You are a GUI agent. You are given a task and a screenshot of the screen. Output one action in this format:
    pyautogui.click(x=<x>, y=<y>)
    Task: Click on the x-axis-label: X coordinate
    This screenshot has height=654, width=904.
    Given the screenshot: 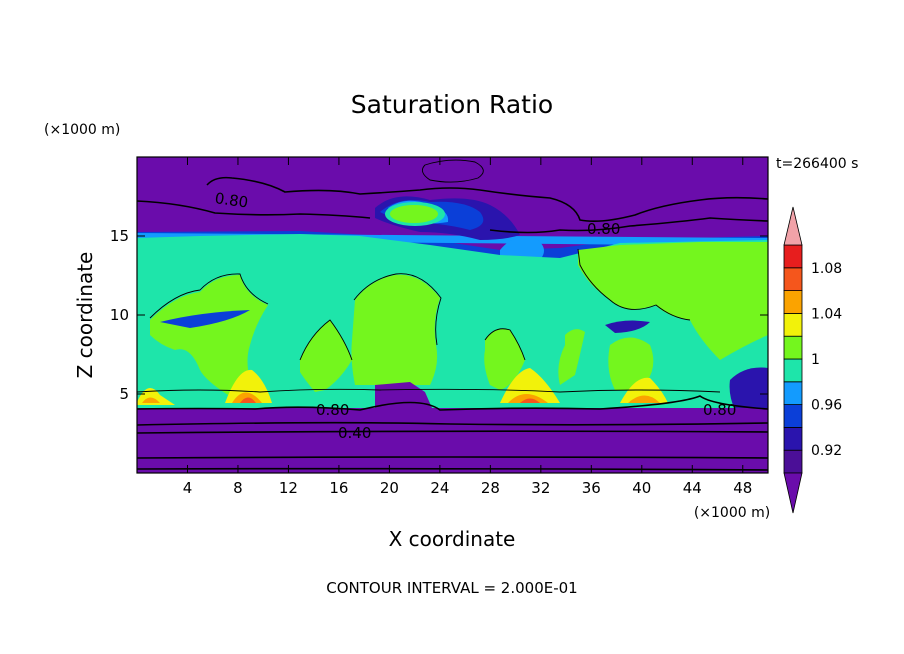 What is the action you would take?
    pyautogui.click(x=452, y=539)
    